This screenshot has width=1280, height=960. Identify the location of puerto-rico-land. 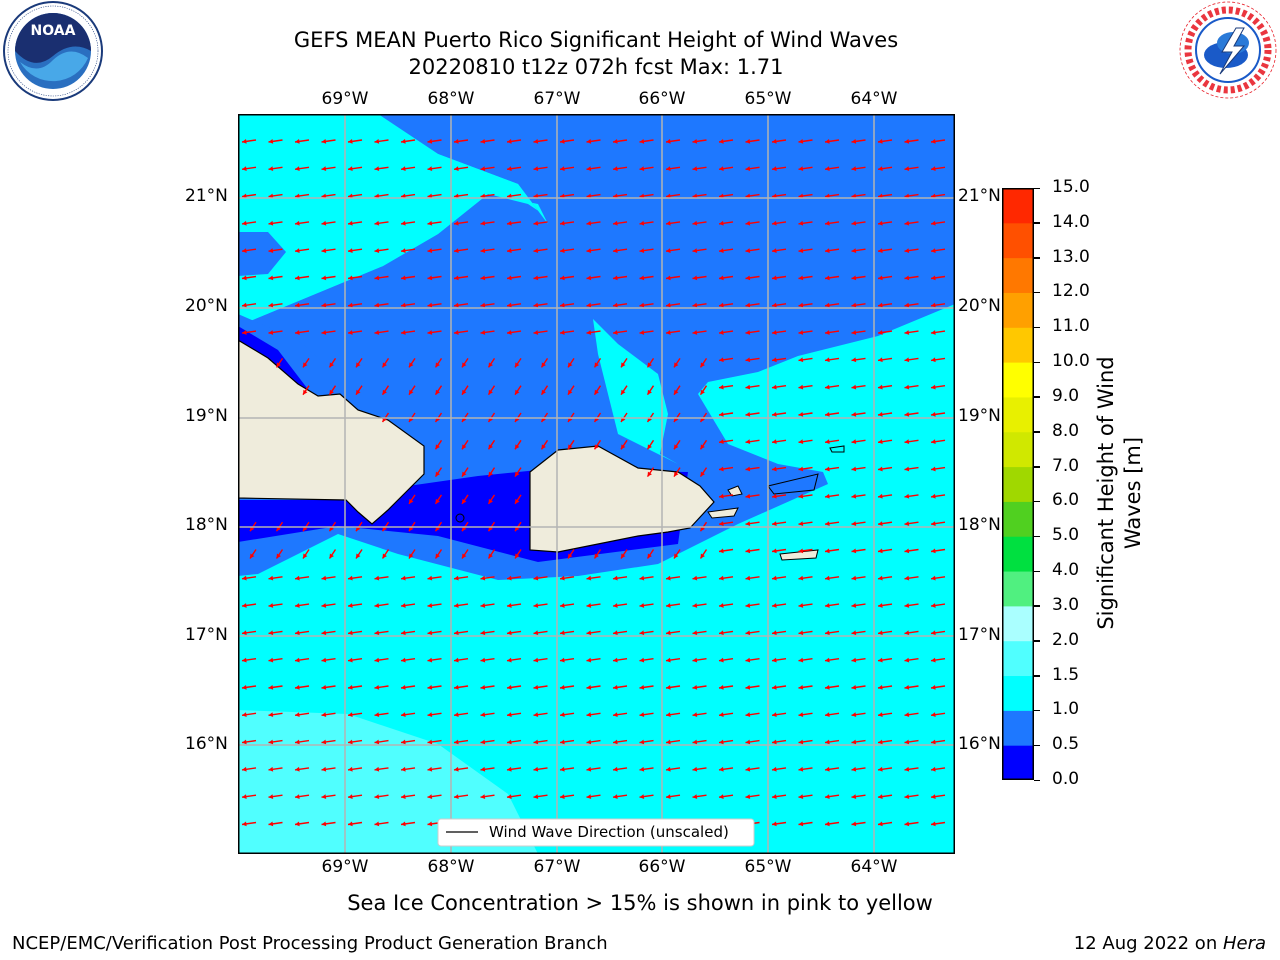
(622, 499).